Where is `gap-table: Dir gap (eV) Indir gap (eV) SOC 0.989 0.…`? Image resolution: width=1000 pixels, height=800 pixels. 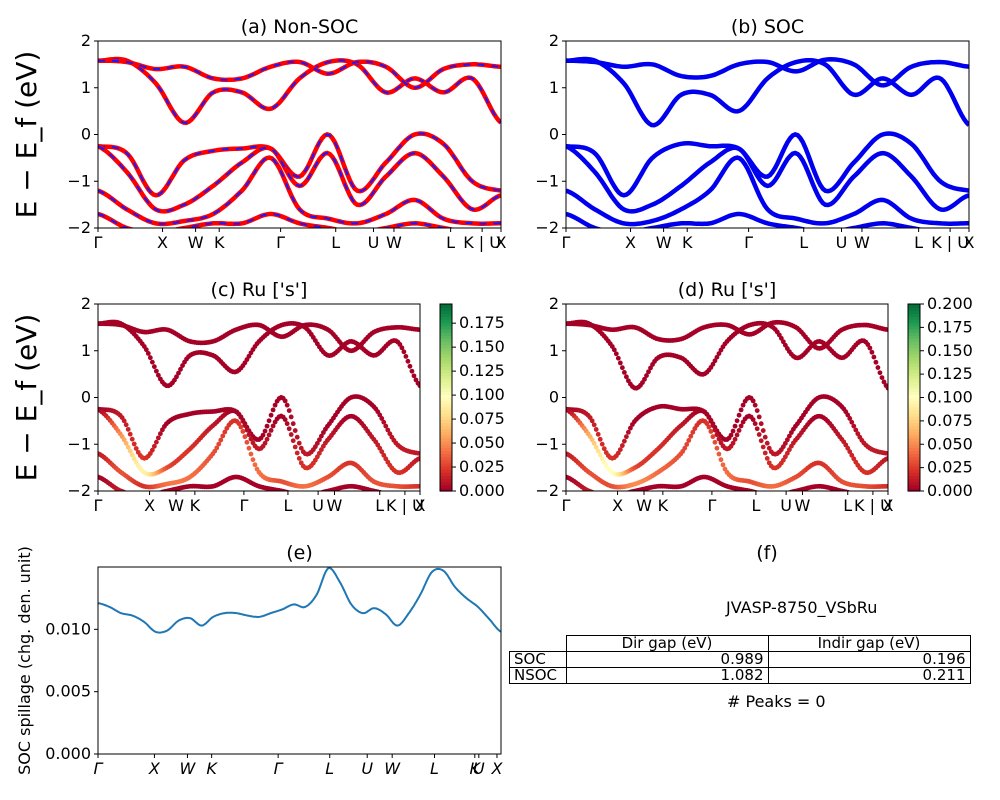
gap-table: Dir gap (eV) Indir gap (eV) SOC 0.989 0.… is located at coordinates (740, 659).